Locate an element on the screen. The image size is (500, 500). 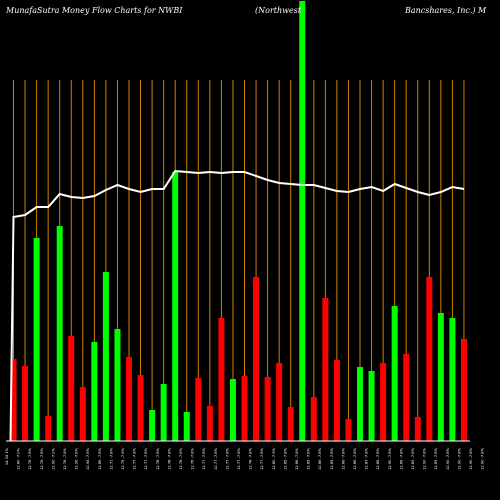
x-tick-label: 12.94 -7.6% is located at coordinates (88, 458).